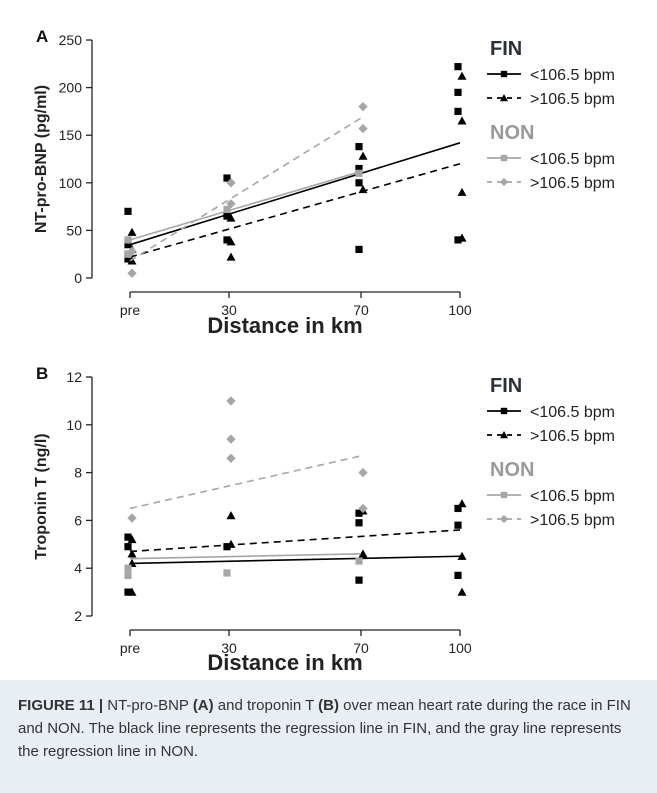 This screenshot has width=657, height=793. I want to click on x-tick-label: pre, so click(130, 310).